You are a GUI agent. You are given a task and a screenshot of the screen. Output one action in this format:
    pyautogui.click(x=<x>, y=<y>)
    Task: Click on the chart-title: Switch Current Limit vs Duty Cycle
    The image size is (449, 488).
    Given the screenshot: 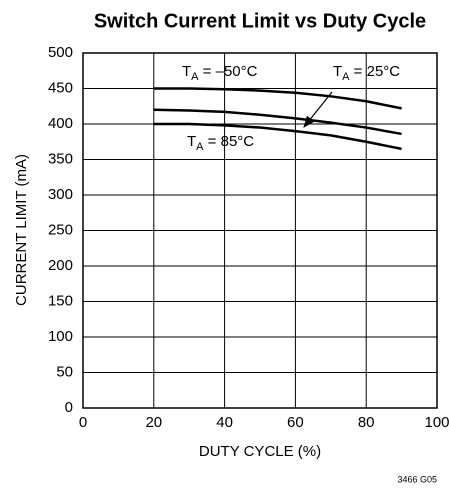 What is the action you would take?
    pyautogui.click(x=260, y=21)
    